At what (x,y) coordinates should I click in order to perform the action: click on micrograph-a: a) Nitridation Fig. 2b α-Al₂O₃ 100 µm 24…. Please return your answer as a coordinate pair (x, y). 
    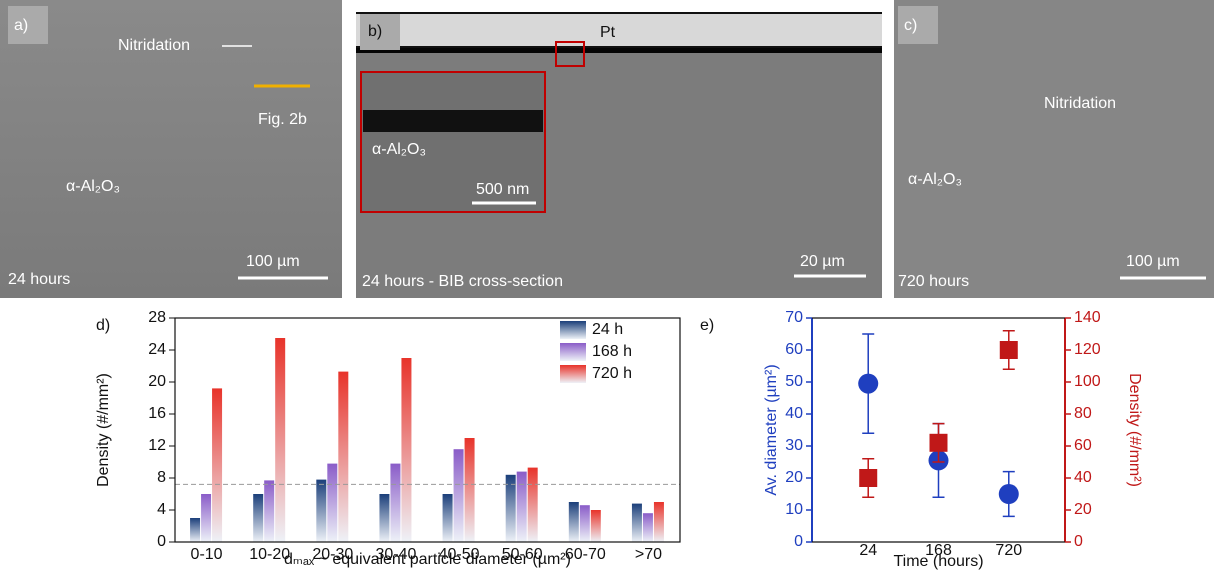
    Looking at the image, I should click on (171, 149).